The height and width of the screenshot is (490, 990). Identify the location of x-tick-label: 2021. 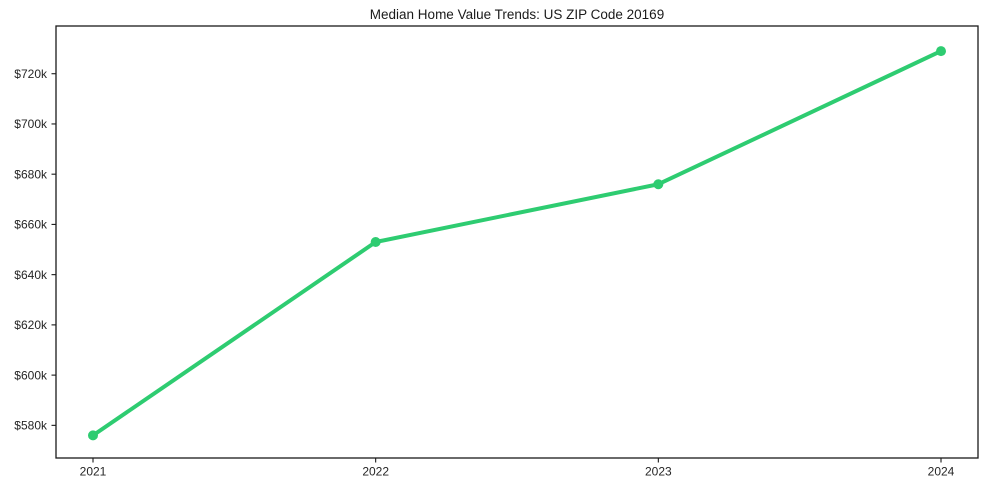
(93, 472).